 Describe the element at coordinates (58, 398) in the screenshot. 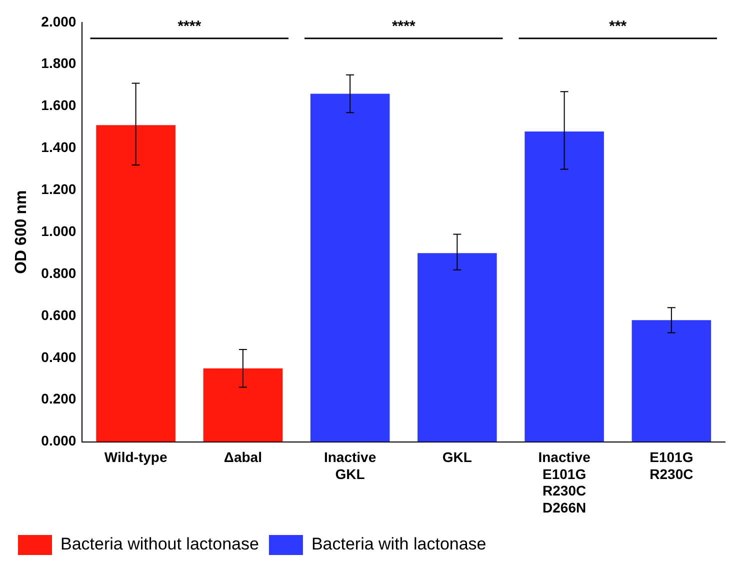

I see `y-tick-label: 0.200` at that location.